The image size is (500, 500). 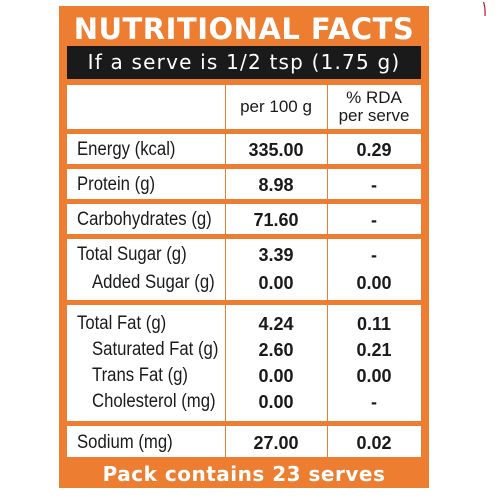 I want to click on row-energy-rda: 0.29, so click(x=374, y=150).